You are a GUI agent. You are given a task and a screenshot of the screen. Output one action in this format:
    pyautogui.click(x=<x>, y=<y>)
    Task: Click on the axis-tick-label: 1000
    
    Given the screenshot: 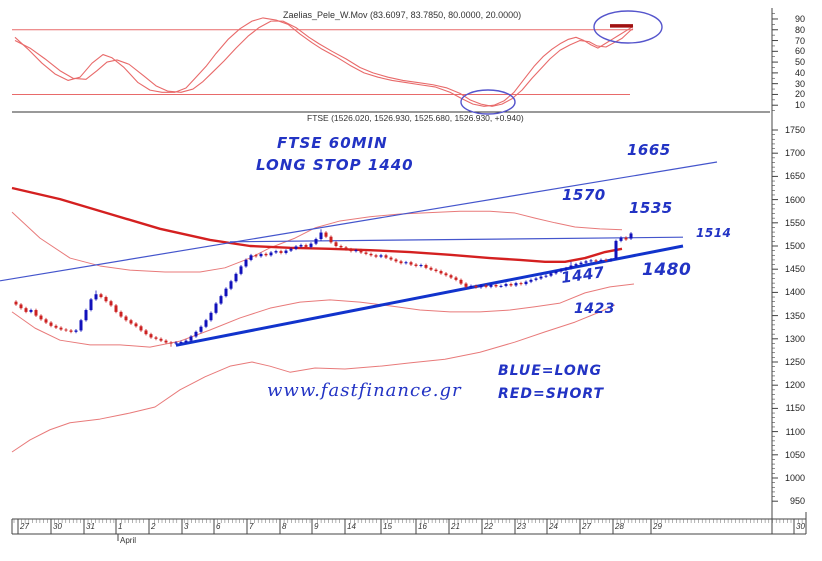 What is the action you would take?
    pyautogui.click(x=794, y=478)
    